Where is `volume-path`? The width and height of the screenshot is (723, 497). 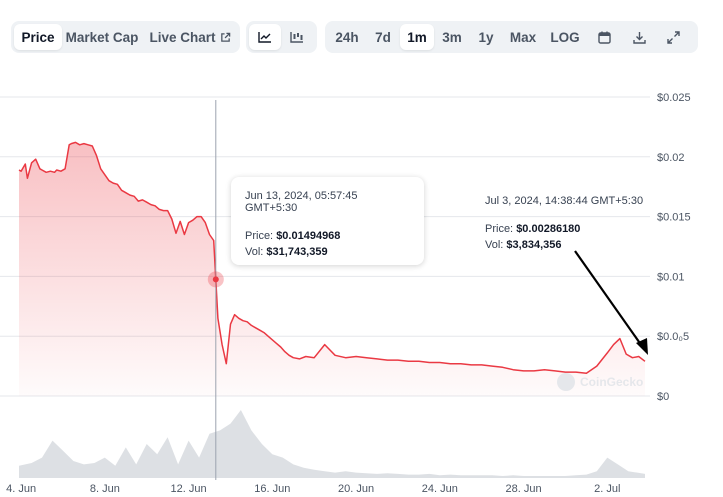 volume-path is located at coordinates (332, 444).